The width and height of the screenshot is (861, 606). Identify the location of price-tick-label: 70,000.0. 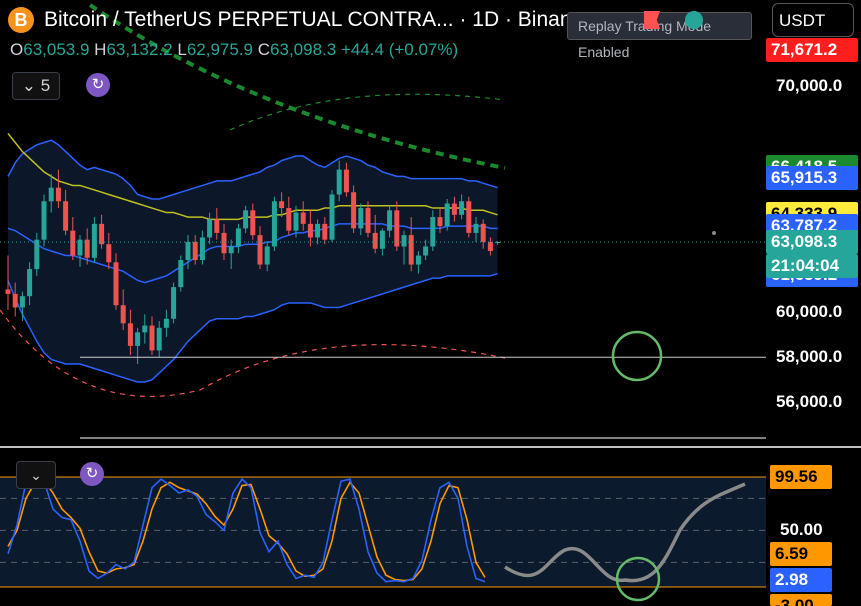
(809, 85).